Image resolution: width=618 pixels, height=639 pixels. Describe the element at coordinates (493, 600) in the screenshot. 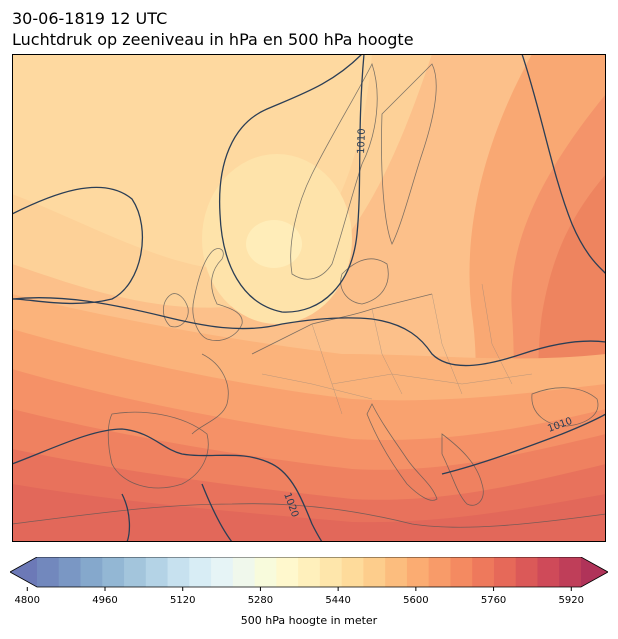

I see `colorbar-tick-label: 5760` at that location.